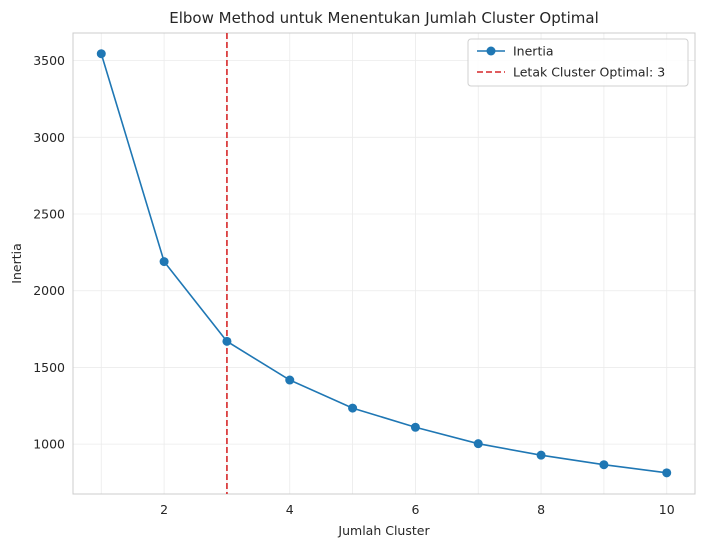  Describe the element at coordinates (49, 60) in the screenshot. I see `y-tick-label: 3500` at that location.